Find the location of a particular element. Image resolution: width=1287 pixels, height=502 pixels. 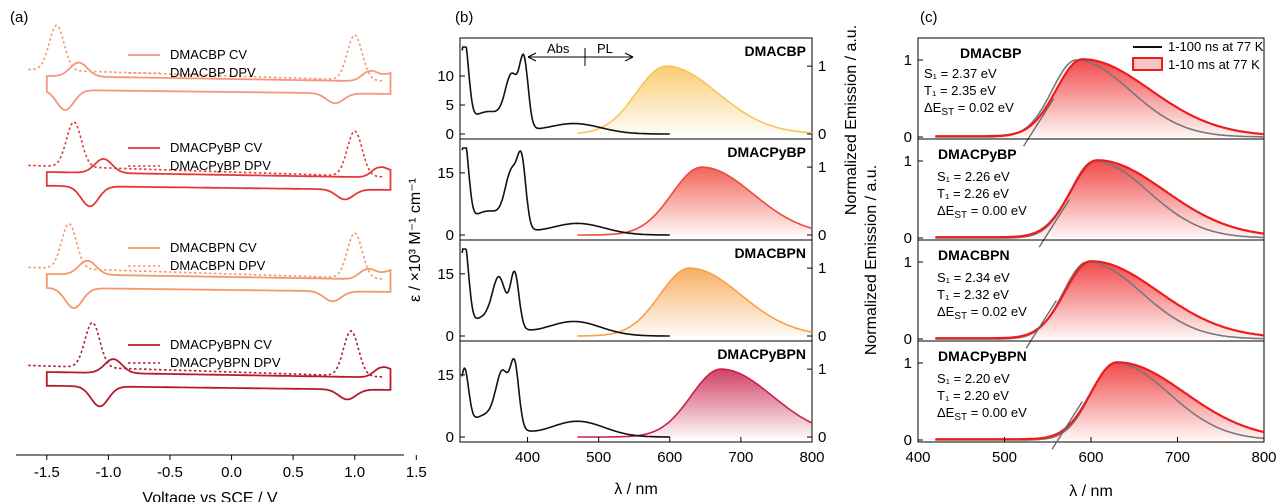

pl-curve-DMACPyBP is located at coordinates (695, 201).